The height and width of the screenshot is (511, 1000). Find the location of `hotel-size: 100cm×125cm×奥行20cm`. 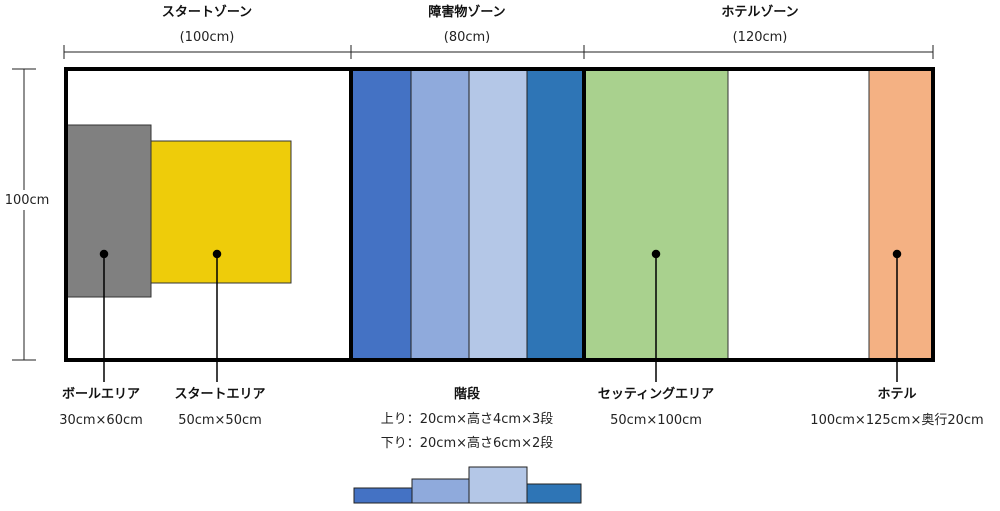

hotel-size: 100cm×125cm×奥行20cm is located at coordinates (896, 420).